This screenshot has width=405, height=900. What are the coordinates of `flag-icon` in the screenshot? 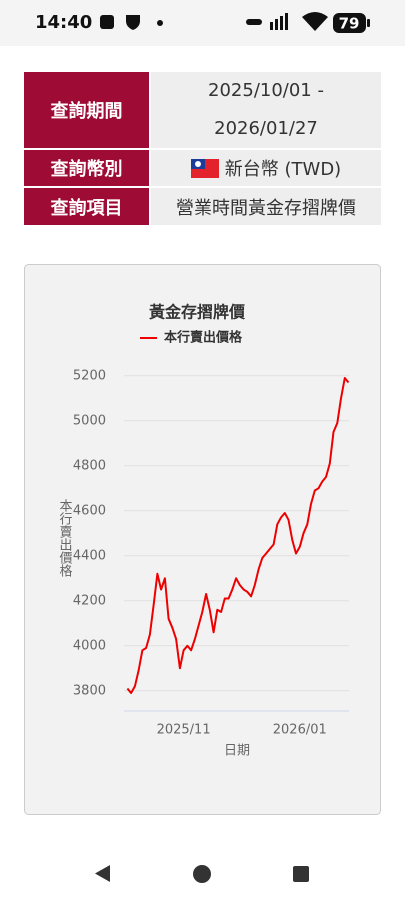 It's located at (204, 168).